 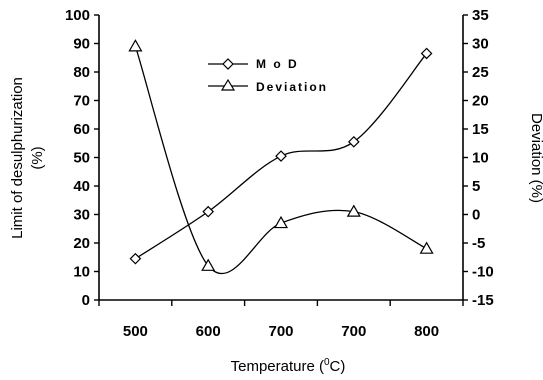 What do you see at coordinates (228, 64) in the screenshot?
I see `legend-mod-diamond-icon` at bounding box center [228, 64].